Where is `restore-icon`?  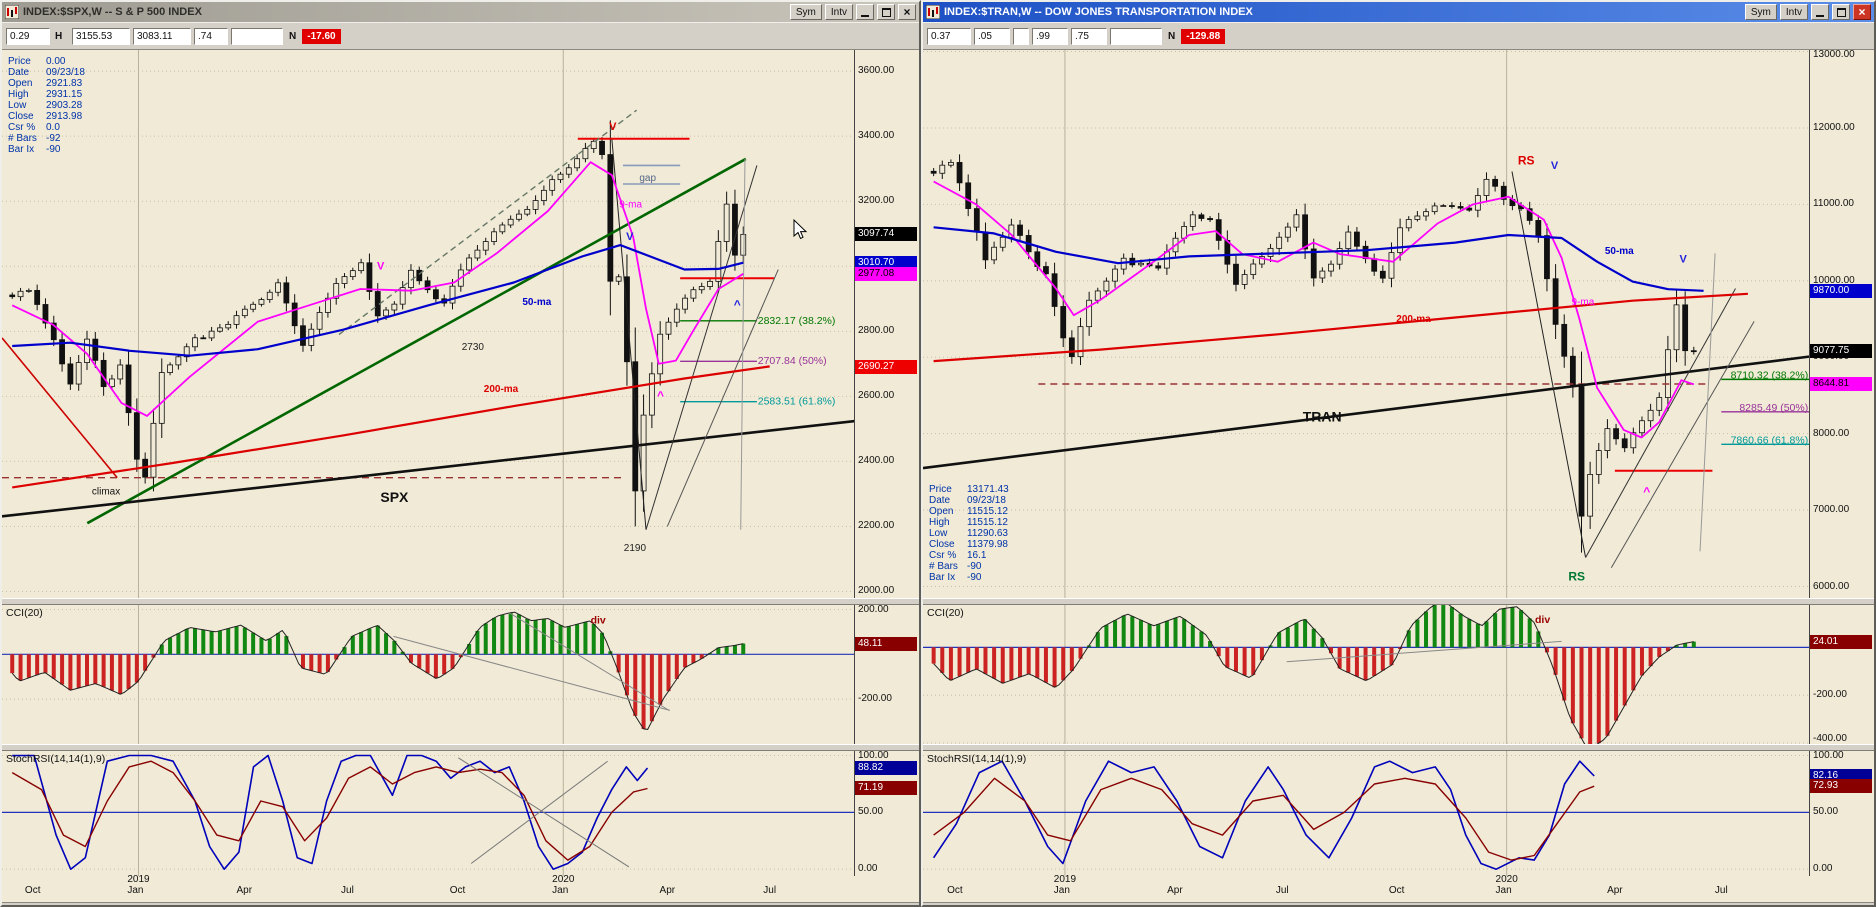 restore-icon is located at coordinates (886, 12).